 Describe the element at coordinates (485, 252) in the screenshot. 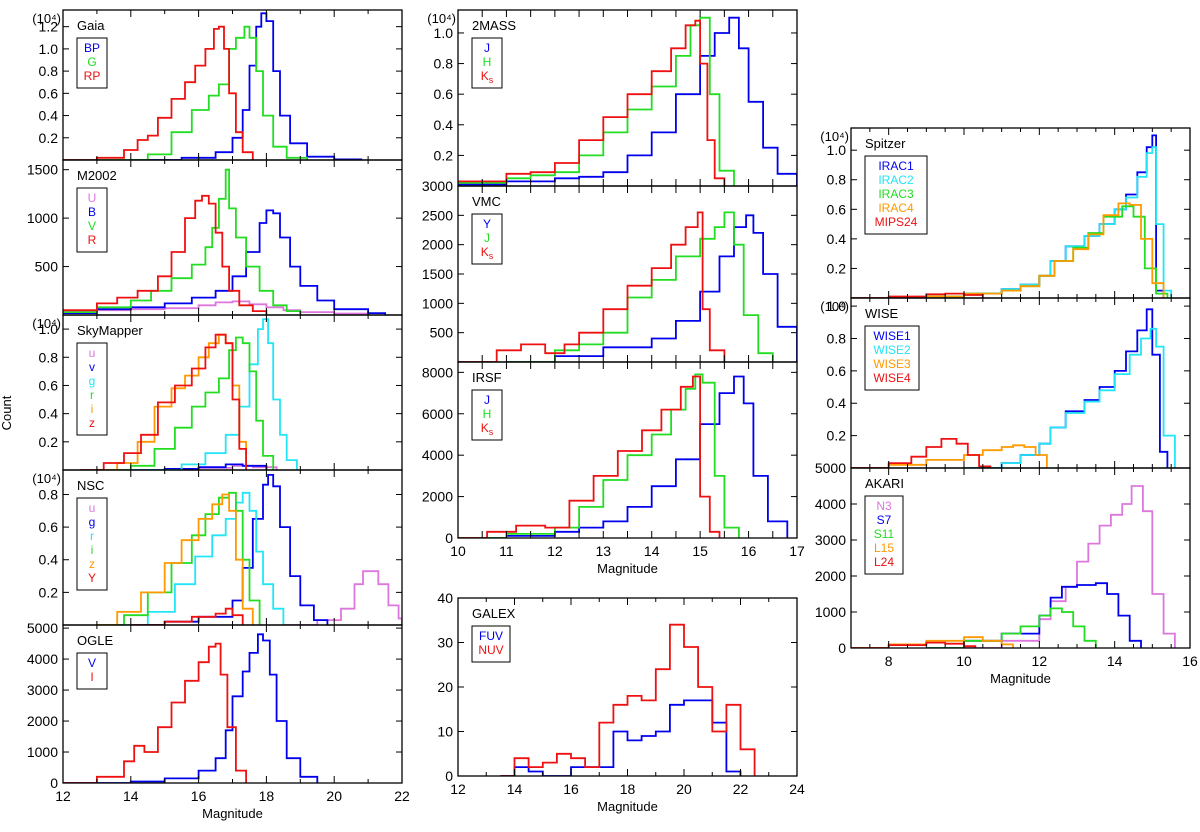

I see `legend-ks-k: K` at that location.